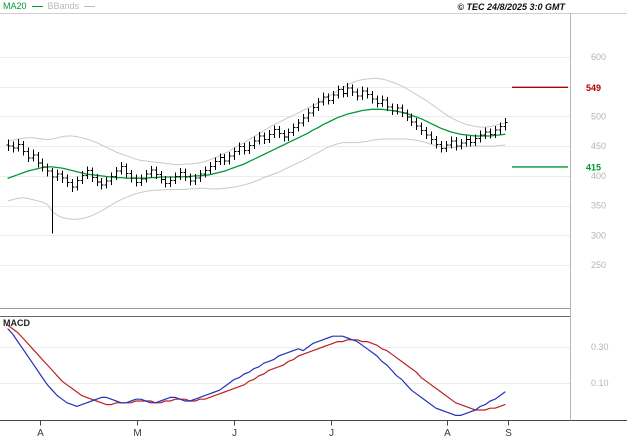  Describe the element at coordinates (600, 347) in the screenshot. I see `macd-axis-label: 0.30` at that location.